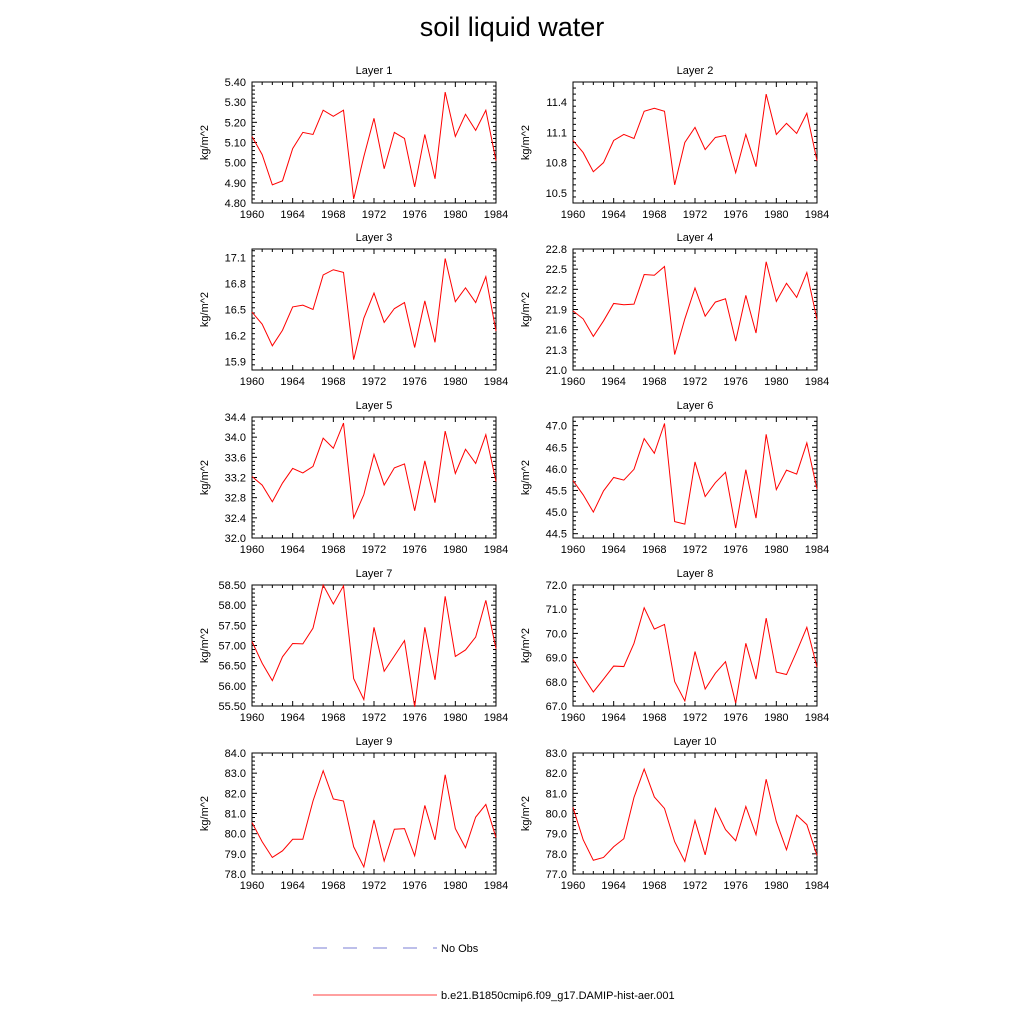 The image size is (1024, 1024). I want to click on y-tick-label: 56.00, so click(232, 687).